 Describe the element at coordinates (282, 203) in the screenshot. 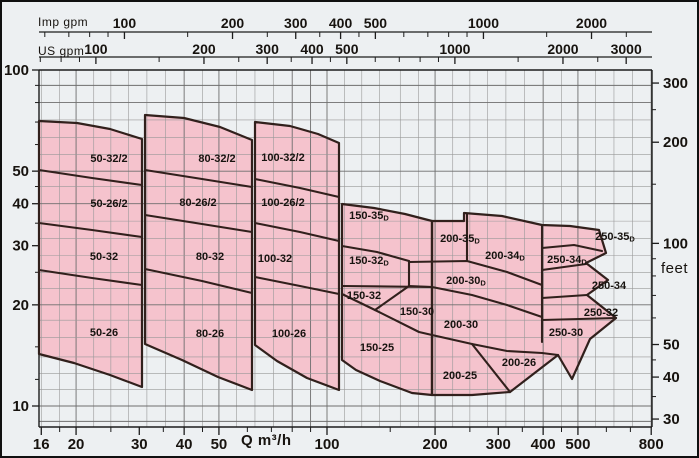

I see `region-label-100-26-2: 100-26/2` at that location.